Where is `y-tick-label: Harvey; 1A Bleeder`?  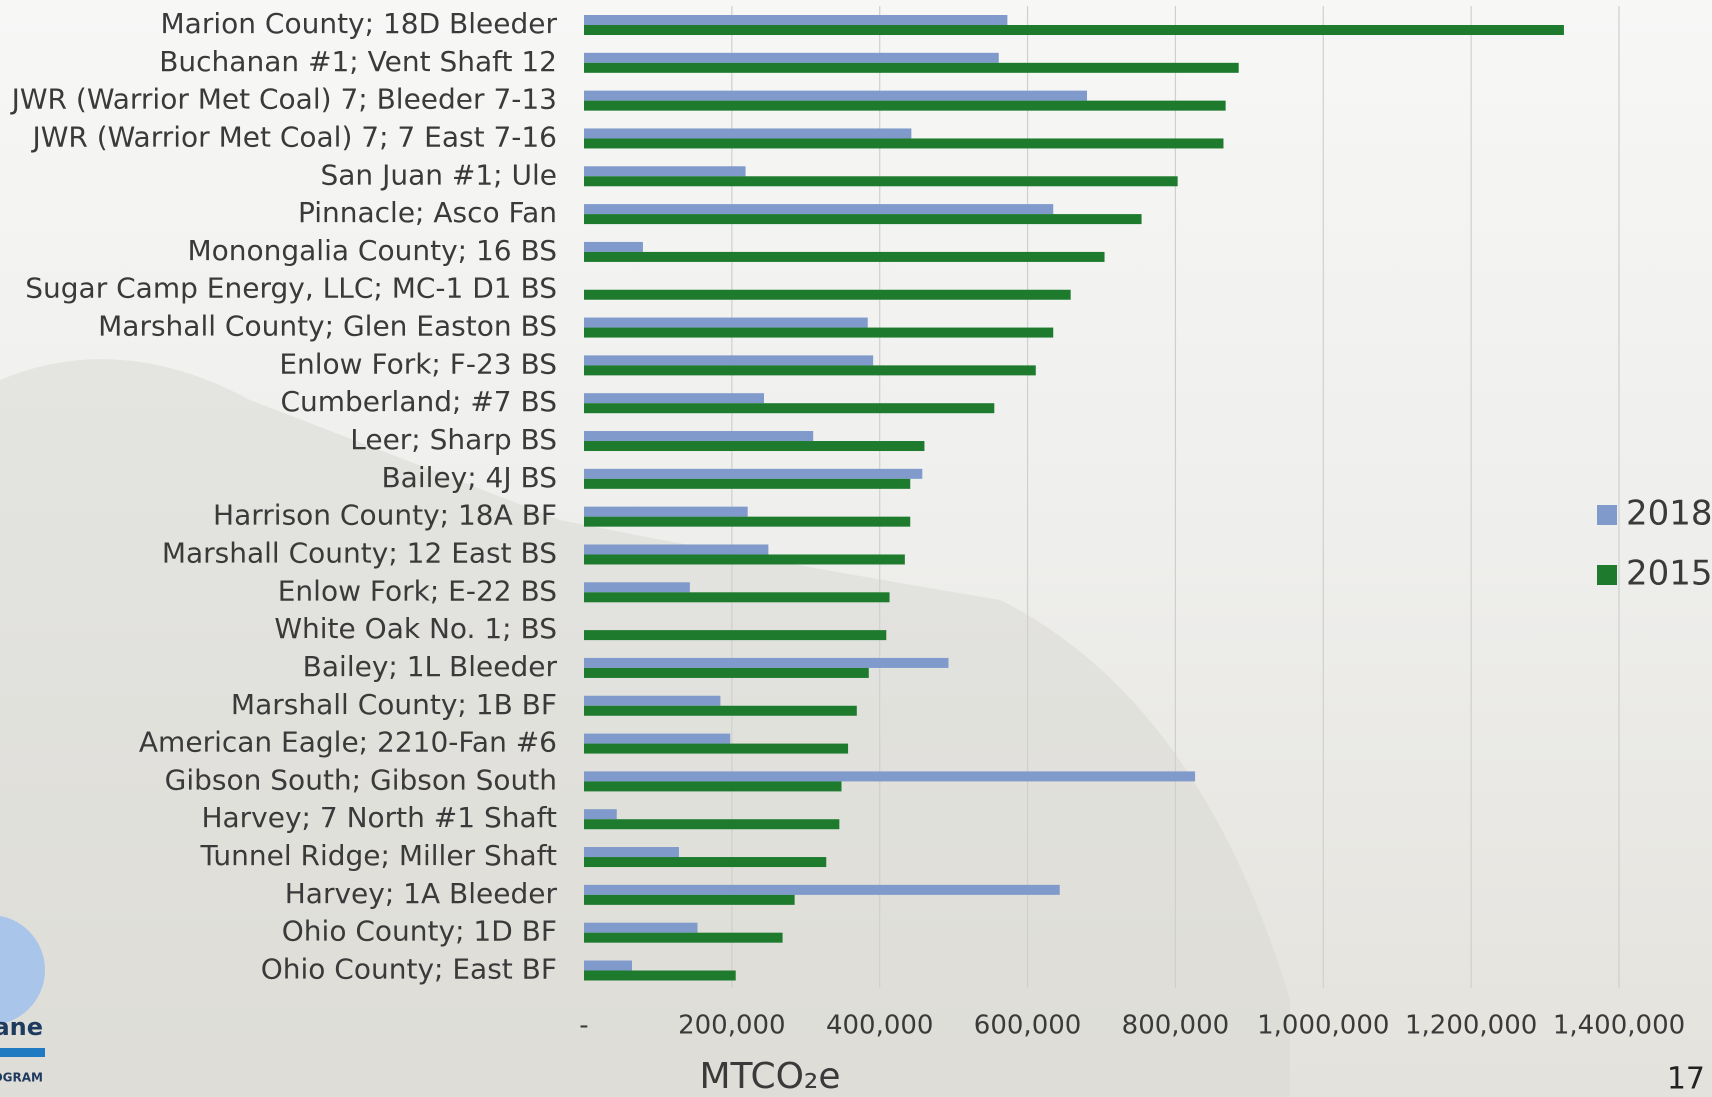
y-tick-label: Harvey; 1A Bleeder is located at coordinates (421, 893).